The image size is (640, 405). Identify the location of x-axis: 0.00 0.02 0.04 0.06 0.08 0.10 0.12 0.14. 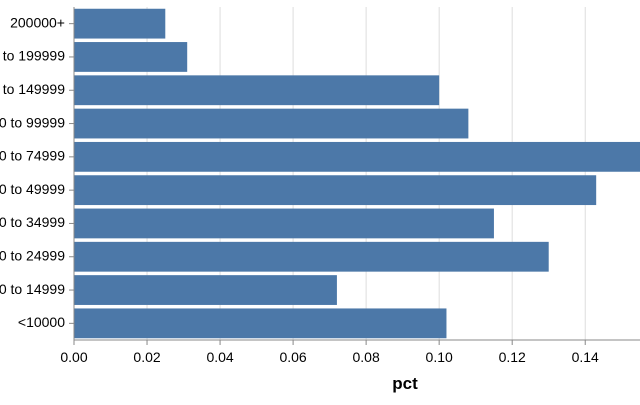
(350, 352).